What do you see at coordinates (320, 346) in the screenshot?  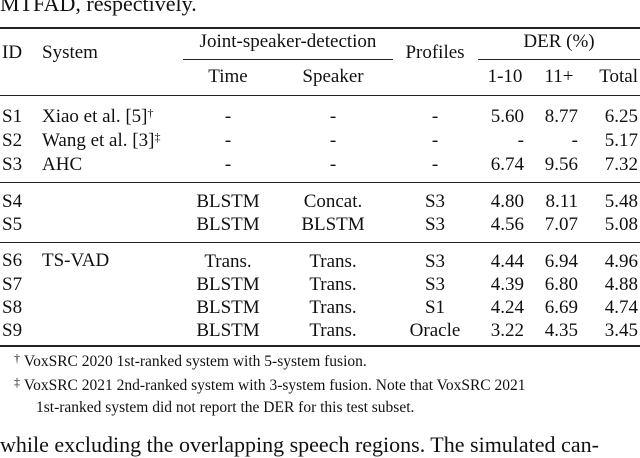 I see `bottom-rule` at bounding box center [320, 346].